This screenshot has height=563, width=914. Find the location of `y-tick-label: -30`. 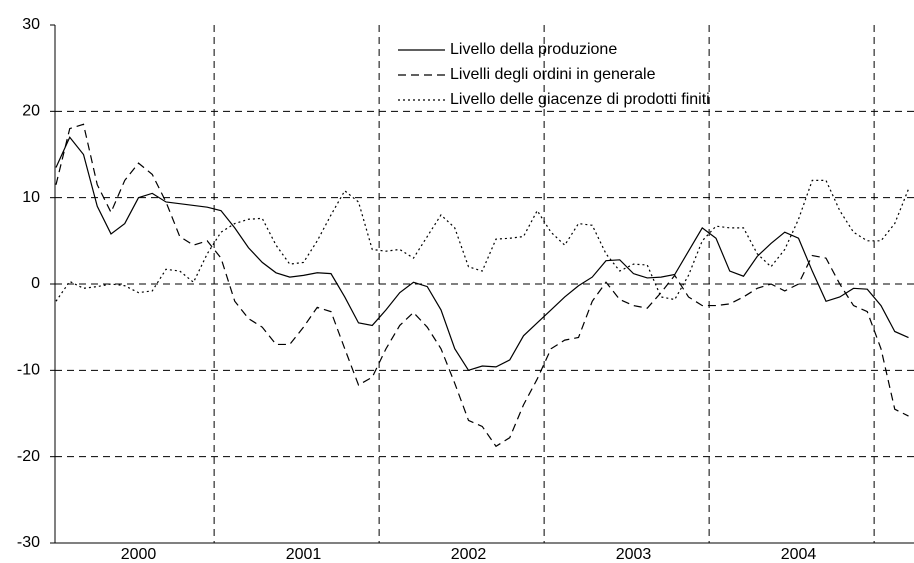

y-tick-label: -30 is located at coordinates (28, 542).